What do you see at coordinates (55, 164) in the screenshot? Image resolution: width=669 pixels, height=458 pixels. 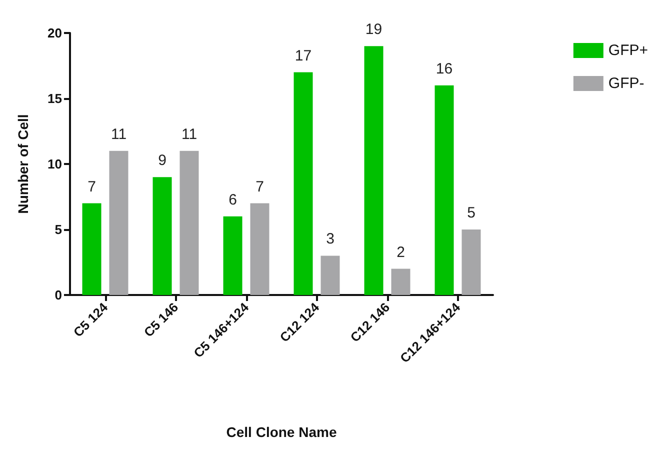 I see `y-tick-label: 10` at bounding box center [55, 164].